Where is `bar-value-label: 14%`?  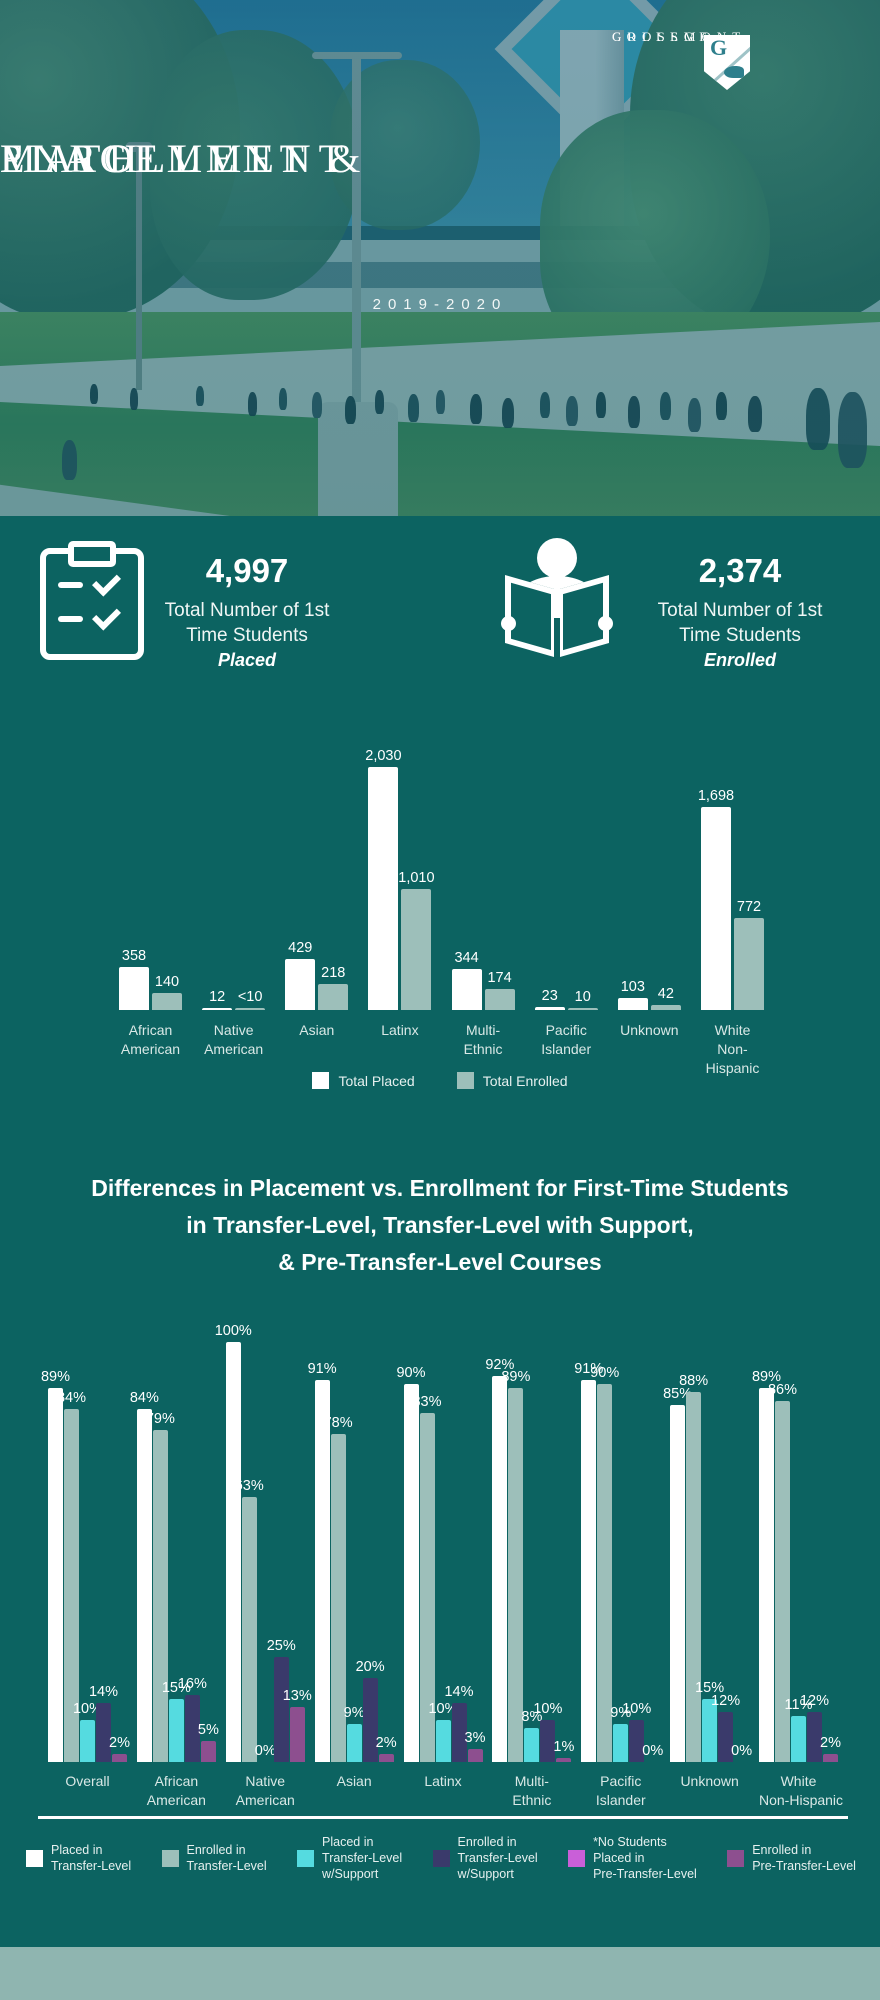 bar-value-label: 14% is located at coordinates (459, 1692).